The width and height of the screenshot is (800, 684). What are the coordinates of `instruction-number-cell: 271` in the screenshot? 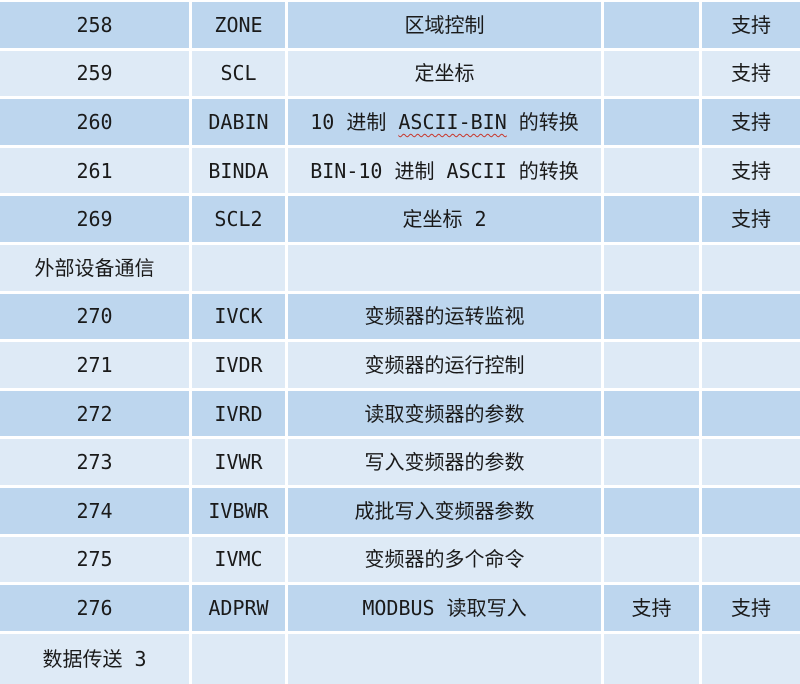 It's located at (94, 365).